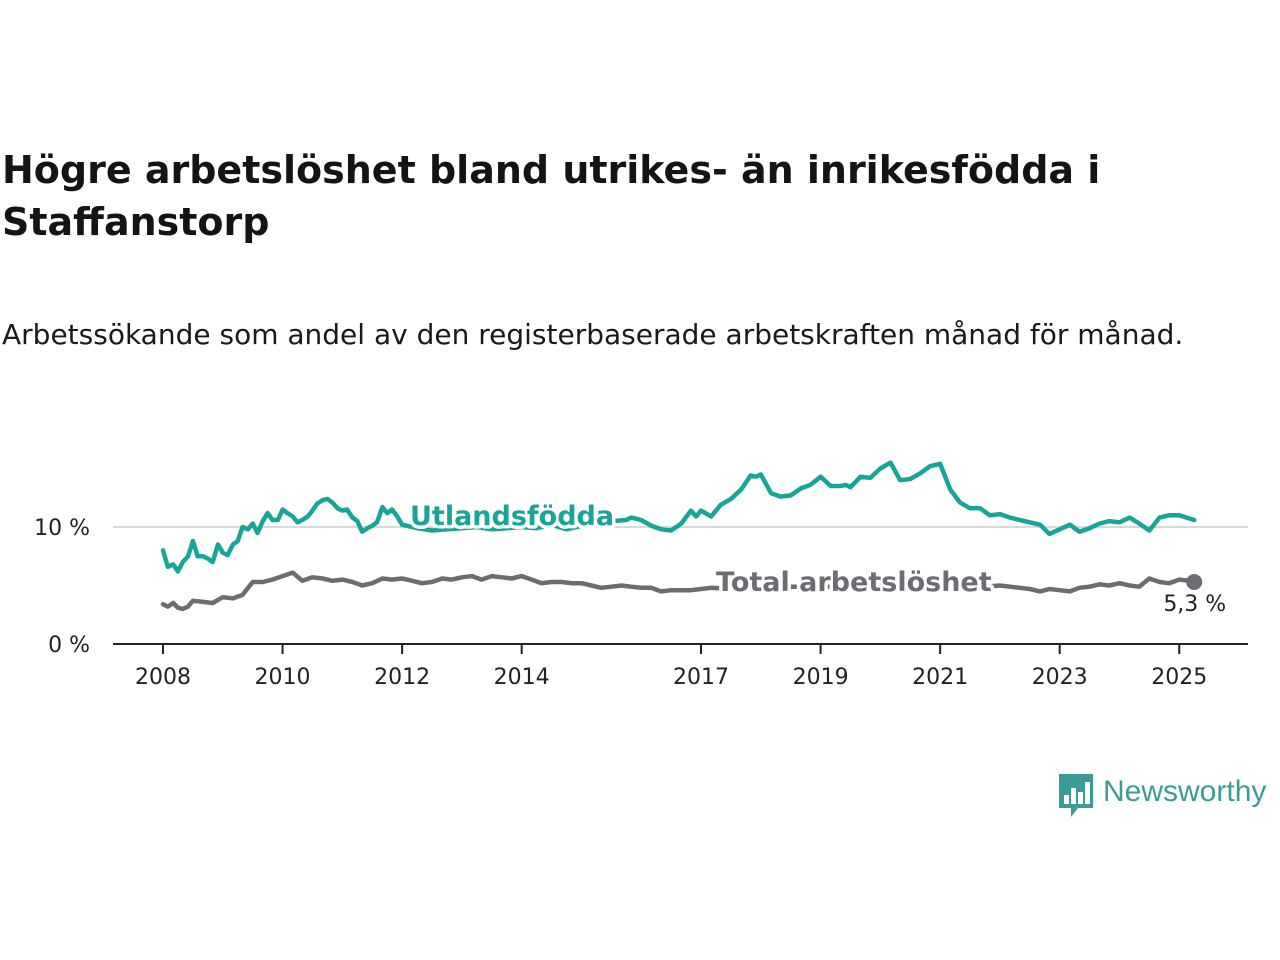 This screenshot has height=960, width=1280. Describe the element at coordinates (1060, 677) in the screenshot. I see `x-tick-label: 2023` at that location.